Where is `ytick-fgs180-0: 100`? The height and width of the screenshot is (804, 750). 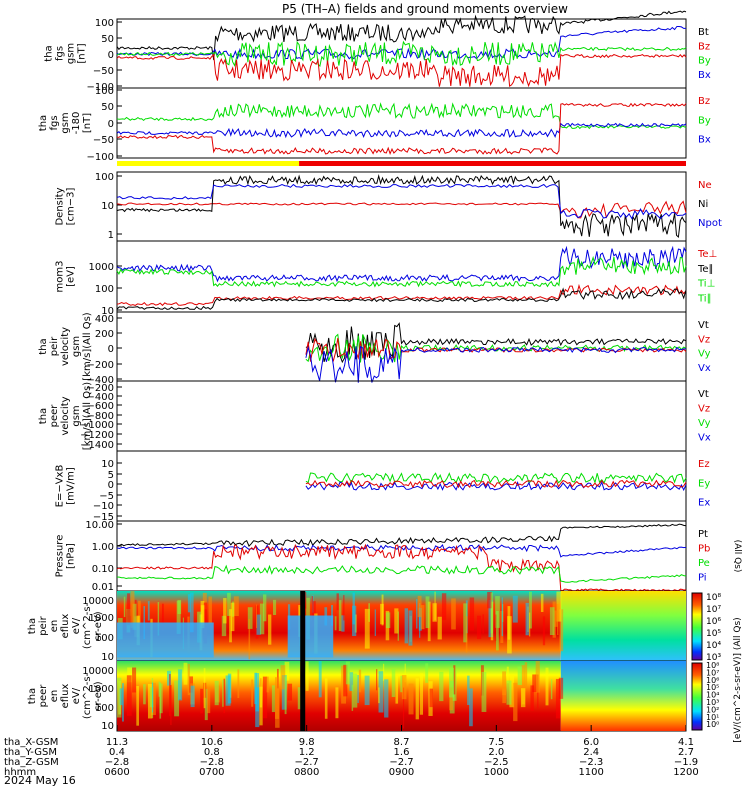 ytick-fgs180-0: 100 is located at coordinates (104, 91).